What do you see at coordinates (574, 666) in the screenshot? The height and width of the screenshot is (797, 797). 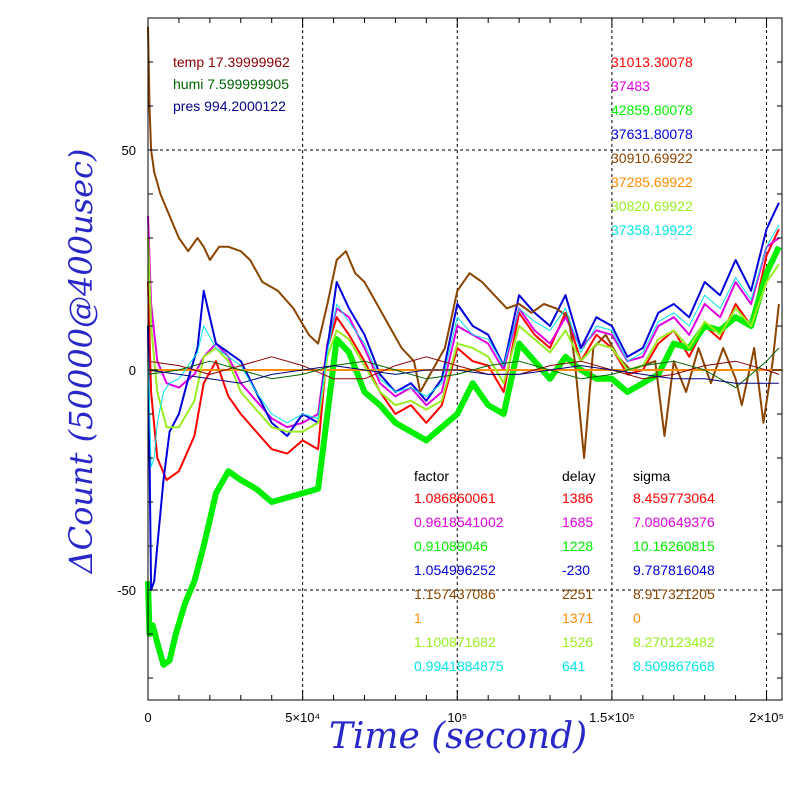 I see `table-cell-delay: 641` at bounding box center [574, 666].